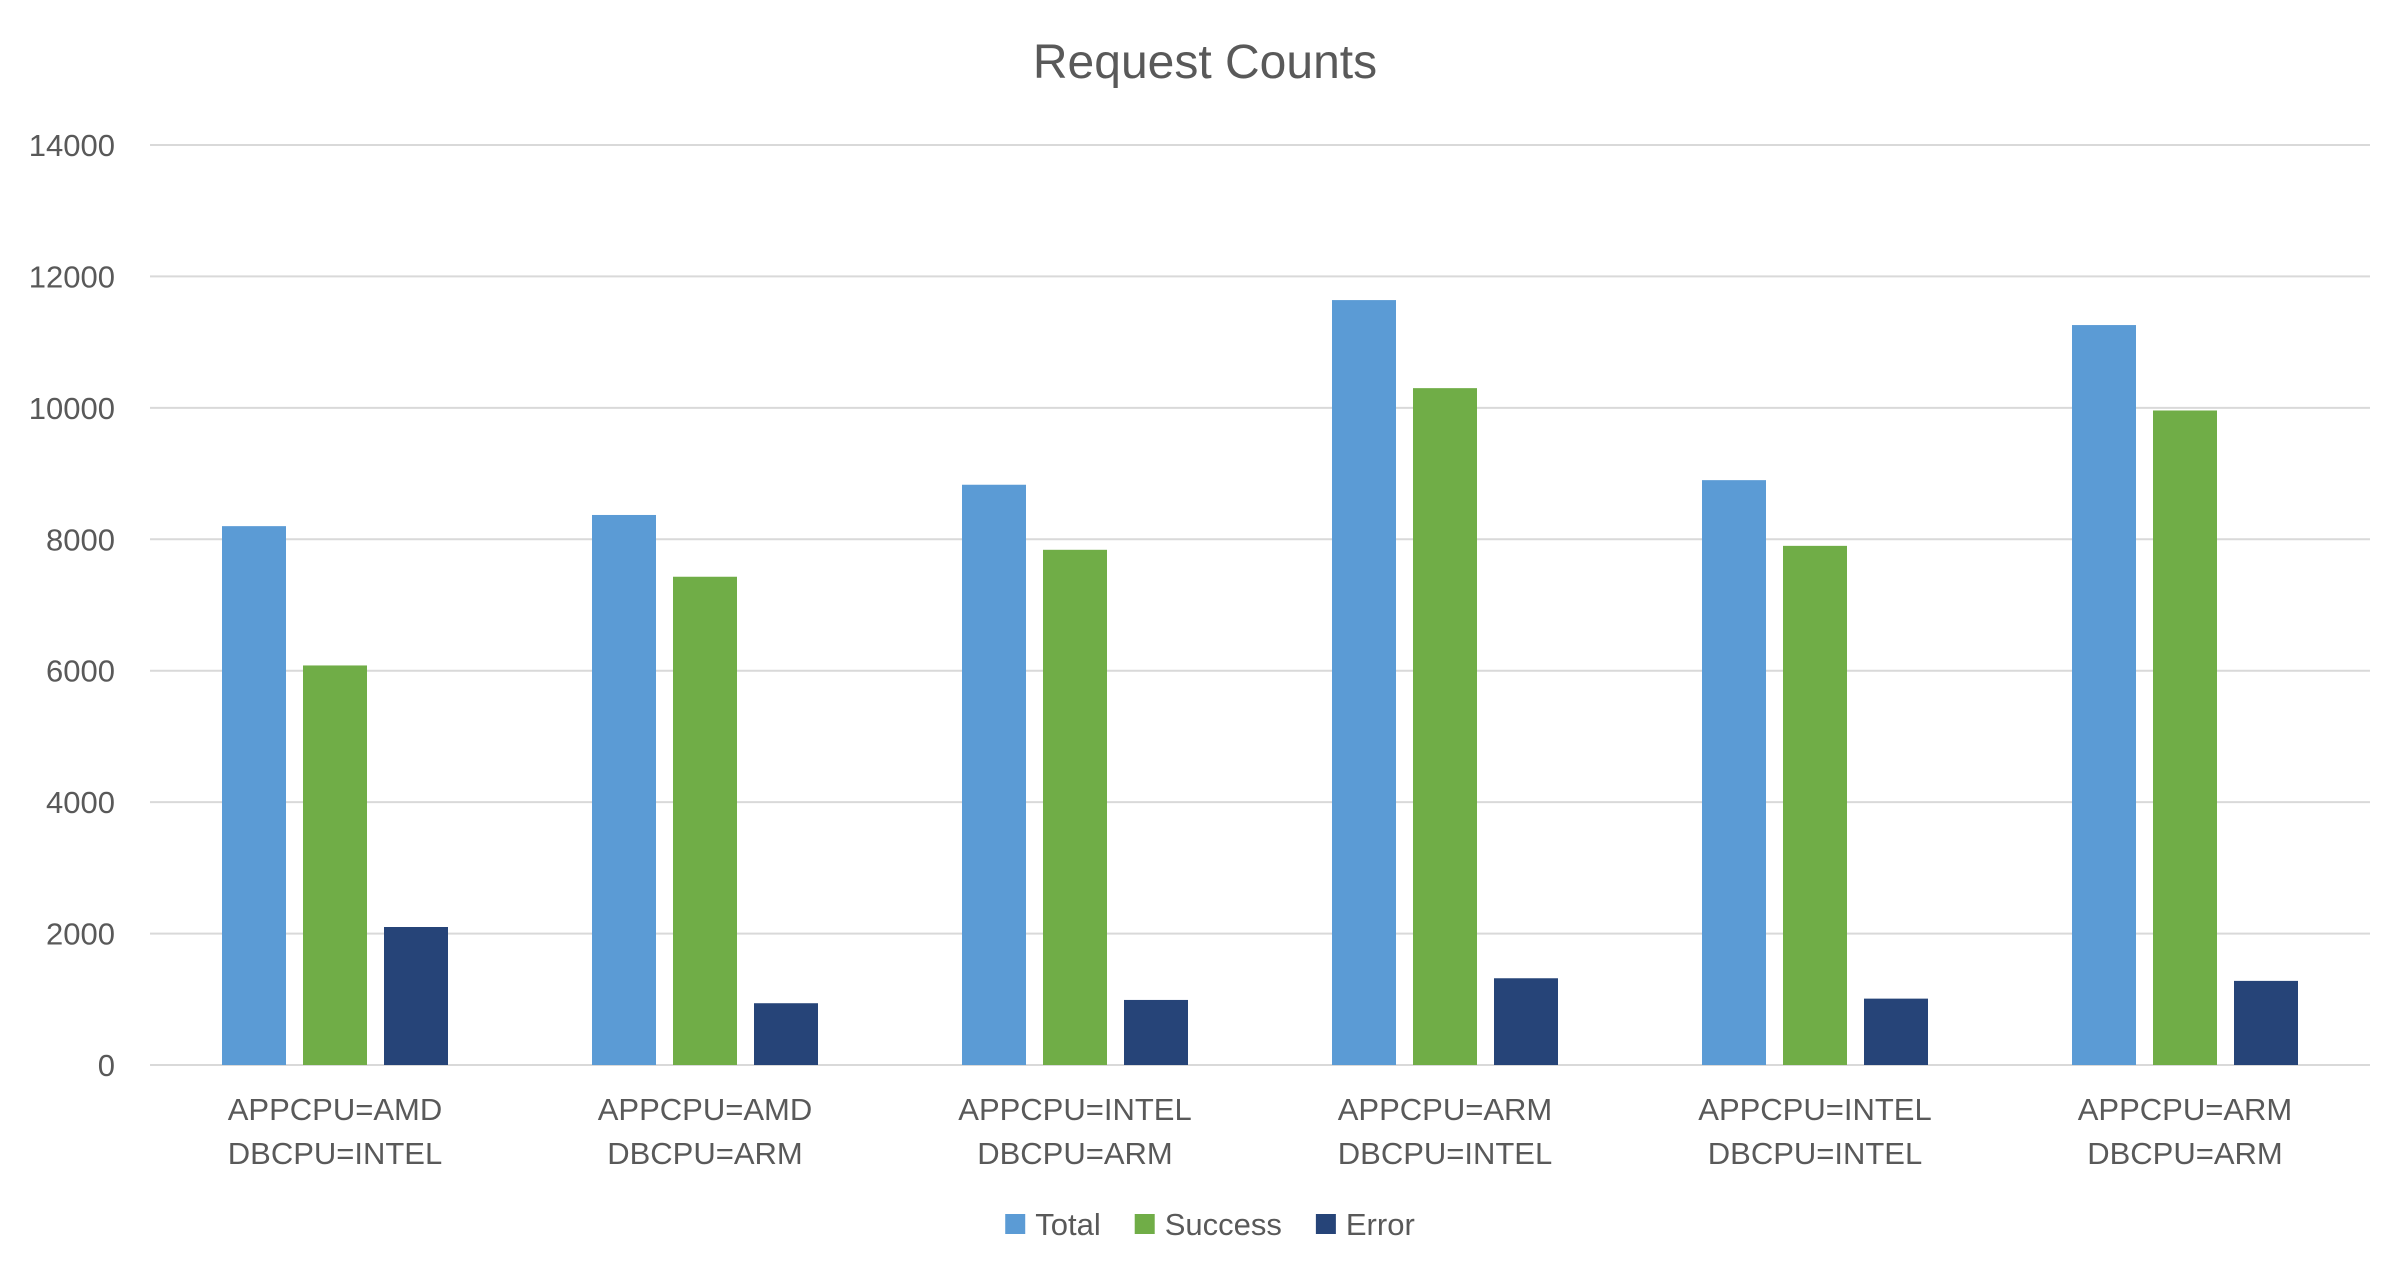  Describe the element at coordinates (1205, 62) in the screenshot. I see `chart-title: Request Counts` at that location.